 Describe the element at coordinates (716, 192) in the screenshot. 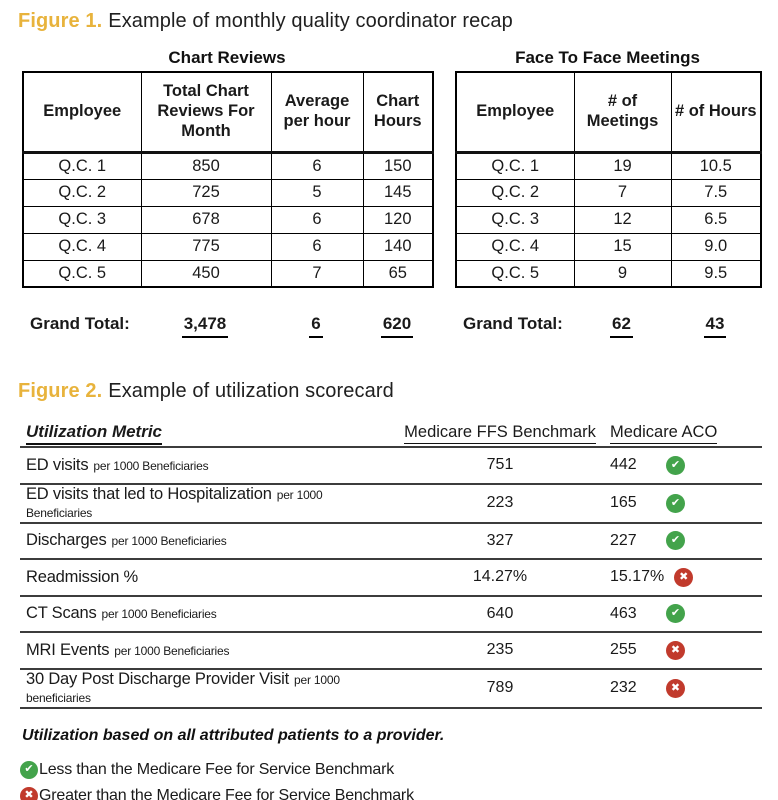

I see `table-cell: 7.5` at that location.